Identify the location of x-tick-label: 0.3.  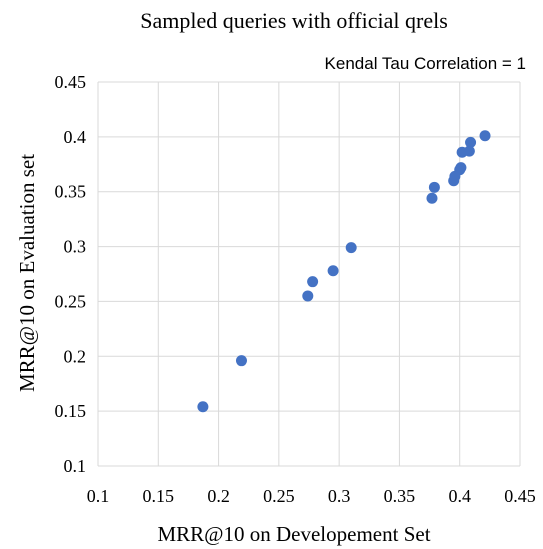
(339, 496).